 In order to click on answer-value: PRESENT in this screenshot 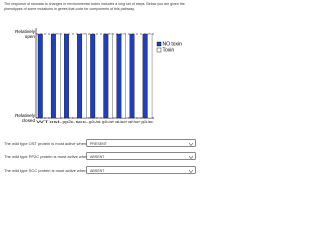, I will do `click(98, 143)`.